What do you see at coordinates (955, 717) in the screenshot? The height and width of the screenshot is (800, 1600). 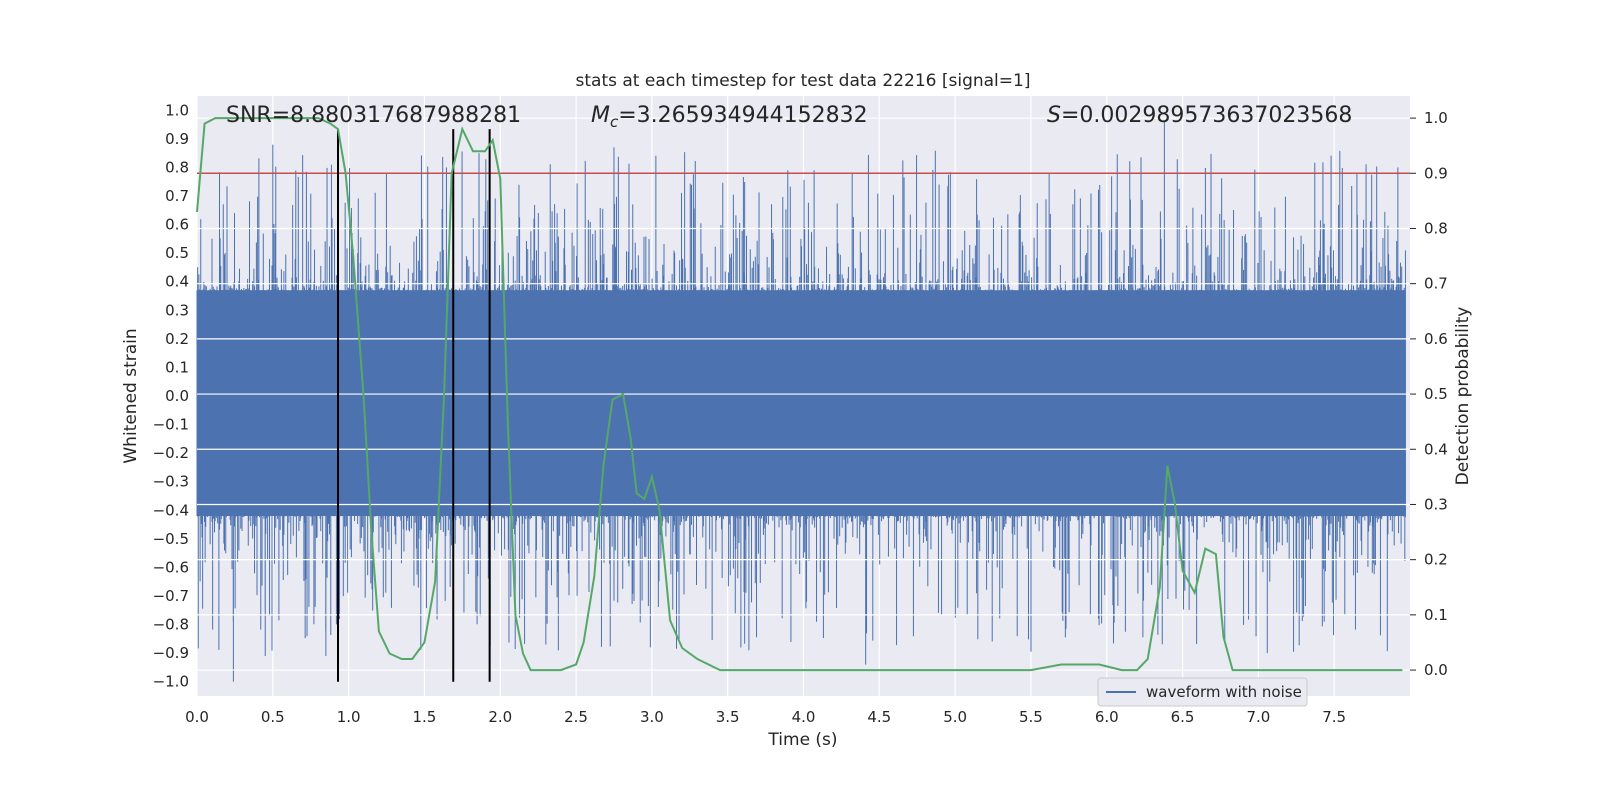 I see `x-tick-label: 5.0` at bounding box center [955, 717].